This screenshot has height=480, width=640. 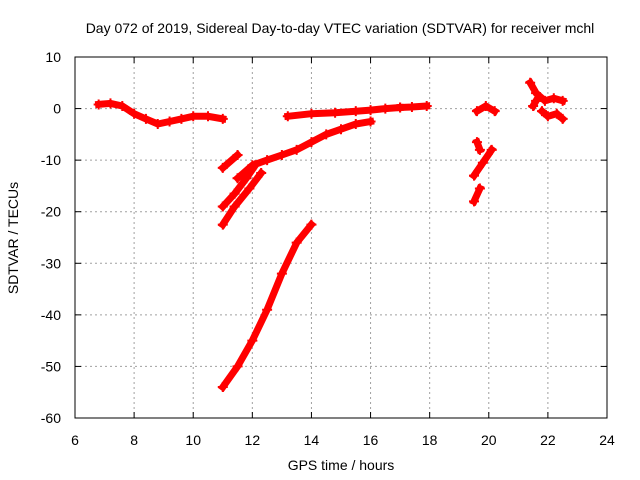 What do you see at coordinates (51, 212) in the screenshot?
I see `y-tick-label: -20` at bounding box center [51, 212].